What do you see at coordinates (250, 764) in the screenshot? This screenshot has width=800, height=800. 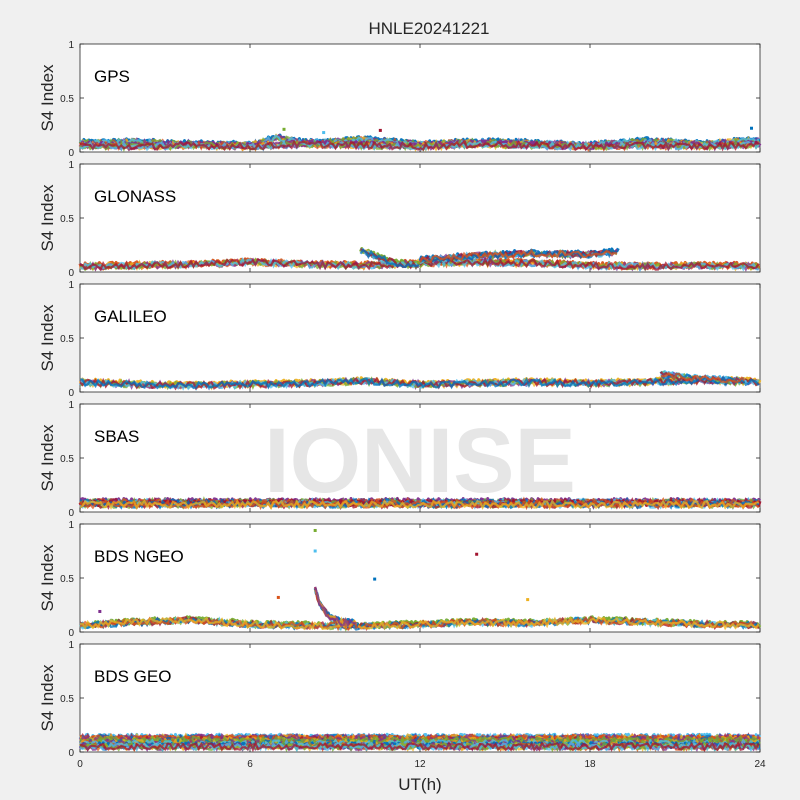 I see `x-tick-label: 6` at bounding box center [250, 764].